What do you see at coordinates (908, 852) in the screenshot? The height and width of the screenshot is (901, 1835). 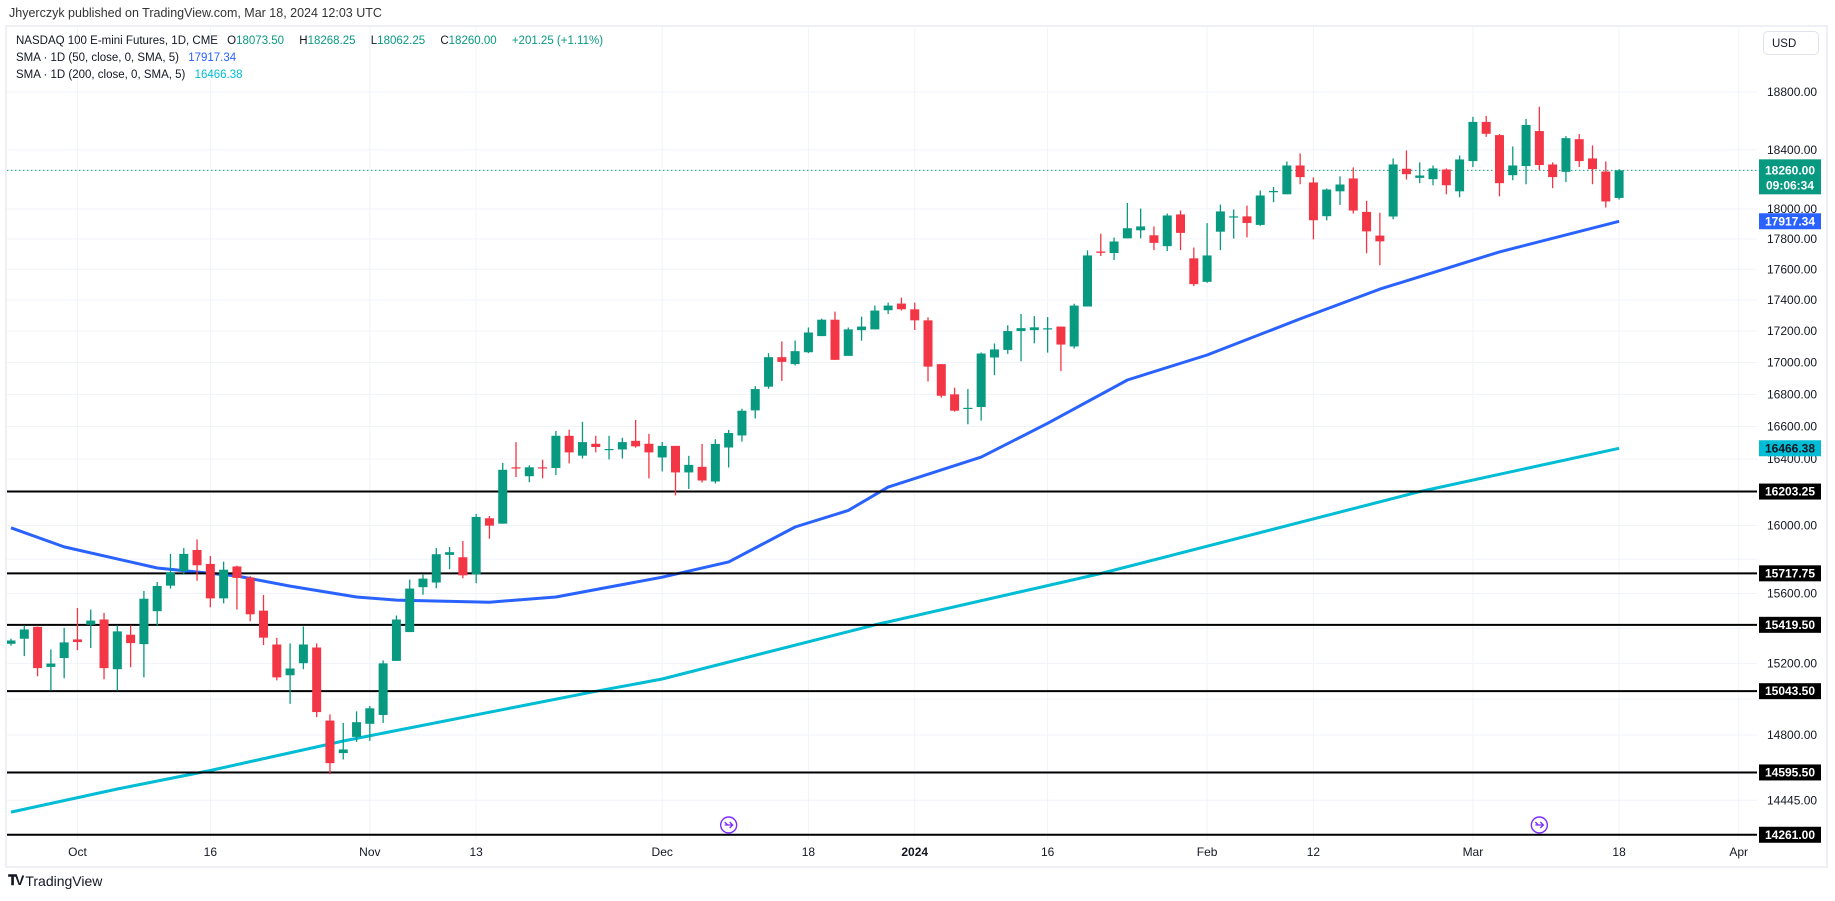 I see `time-axis: Oct 16 Nov 13 Dec 18 2024 16 Feb 12 Mar 18 Apr` at bounding box center [908, 852].